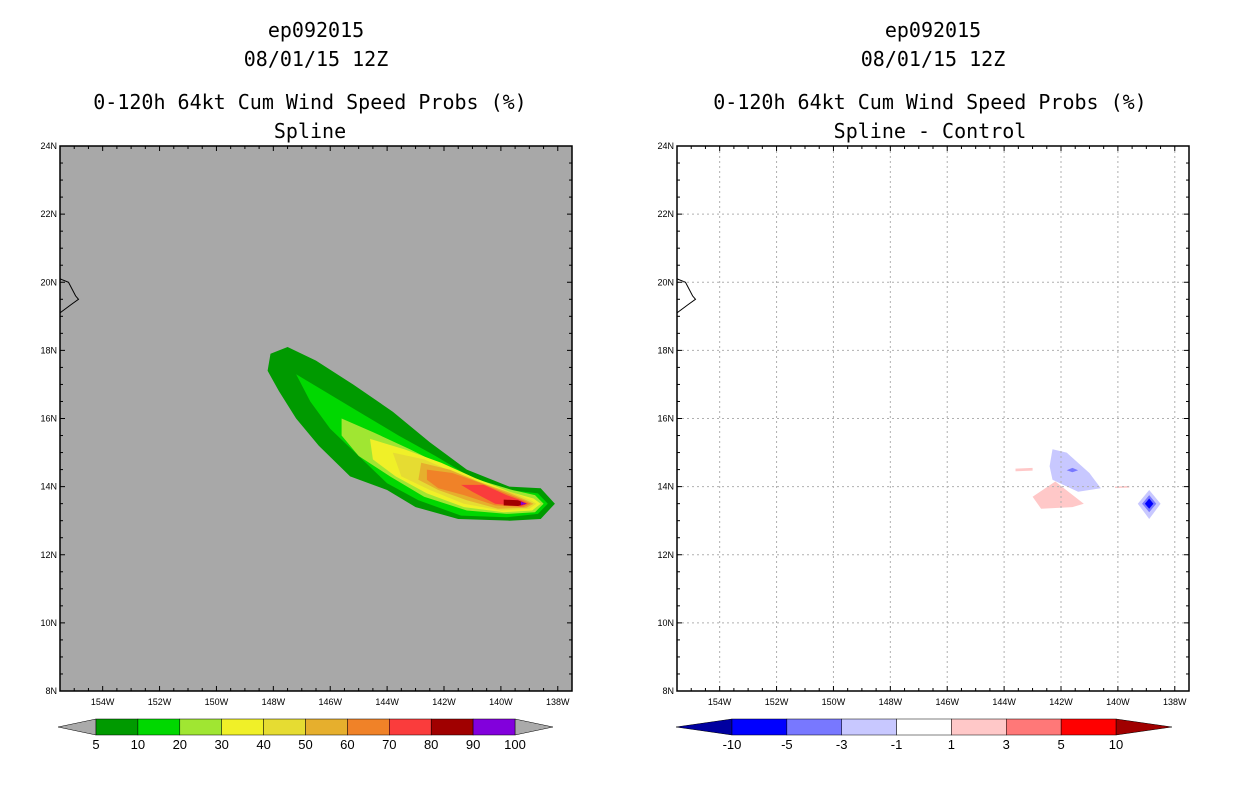 The height and width of the screenshot is (800, 1236). What do you see at coordinates (787, 744) in the screenshot?
I see `colorbar-label: -5` at bounding box center [787, 744].